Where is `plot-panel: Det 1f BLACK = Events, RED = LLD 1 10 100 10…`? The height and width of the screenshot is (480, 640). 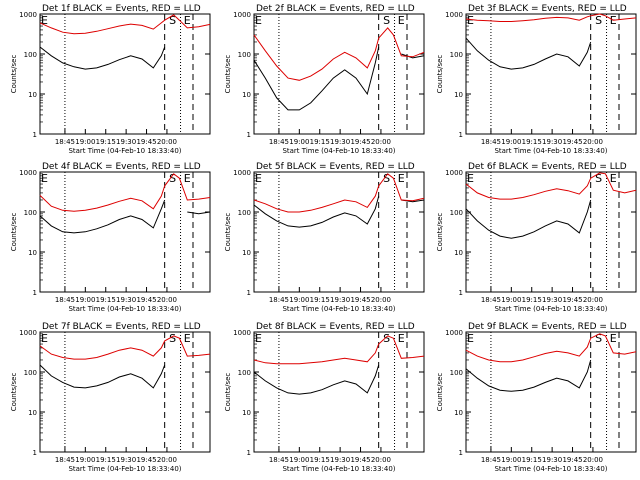
plot-panel: Det 1f BLACK = Events, RED = LLD 1 10 100 10… is located at coordinates (110, 79).